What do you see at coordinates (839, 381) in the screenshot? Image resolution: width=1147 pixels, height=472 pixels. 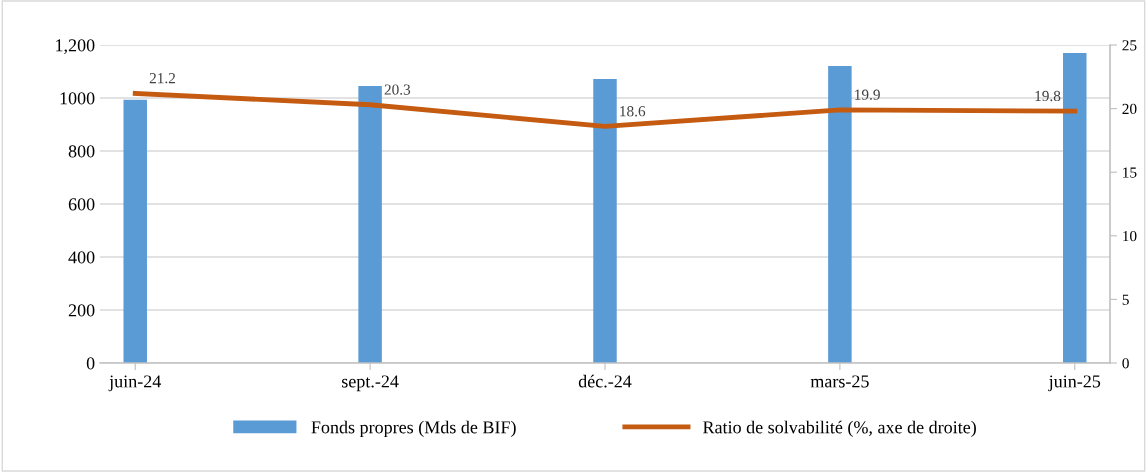 I see `x-tick-label: mars-25` at bounding box center [839, 381].